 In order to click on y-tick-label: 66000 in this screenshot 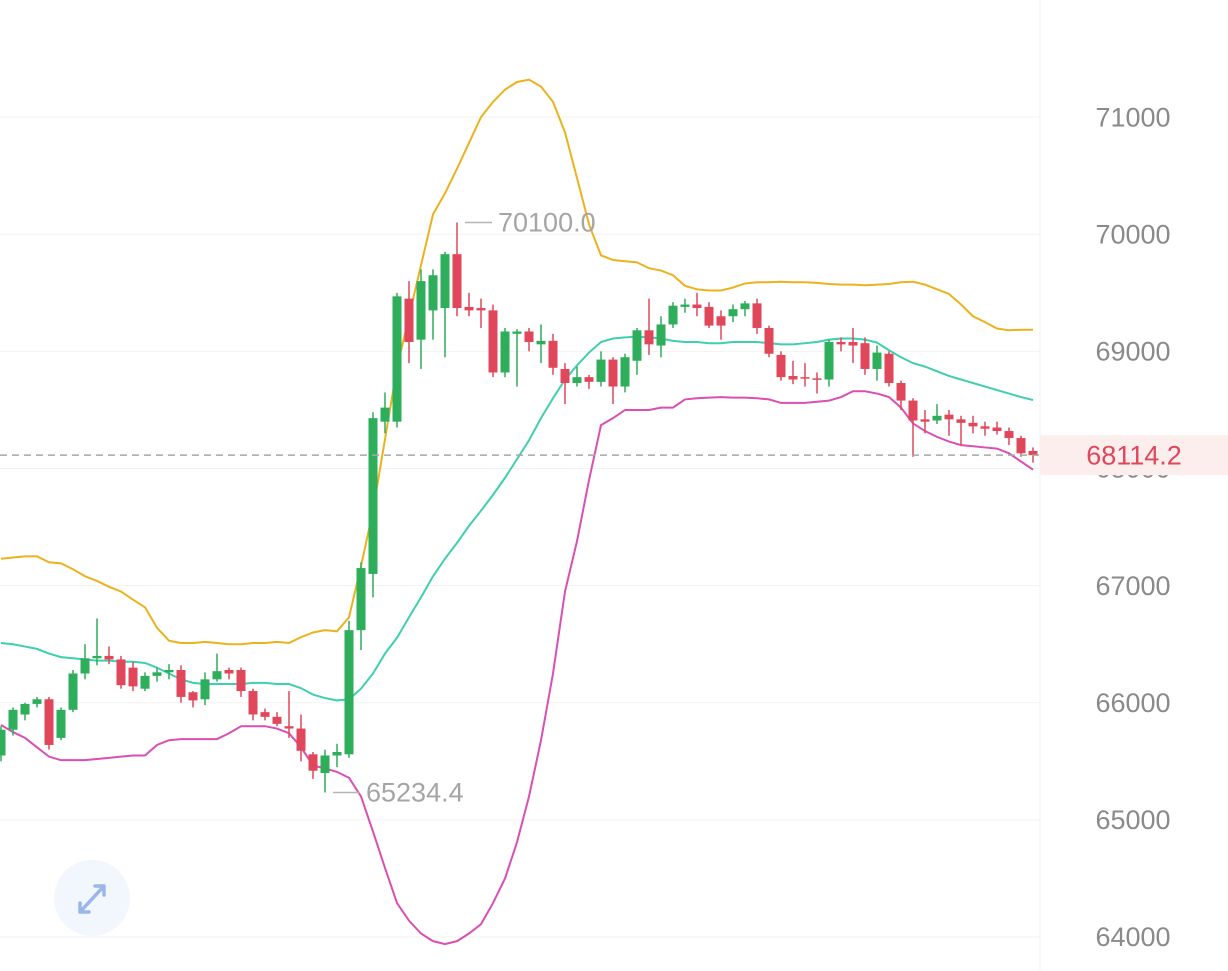, I will do `click(1132, 703)`.